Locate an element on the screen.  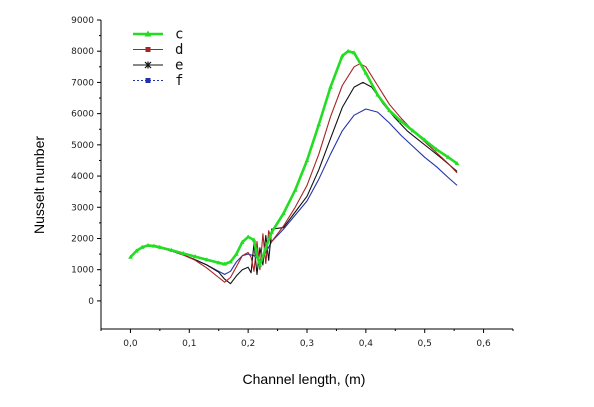
legend-marker-triangle is located at coordinates (148, 33).